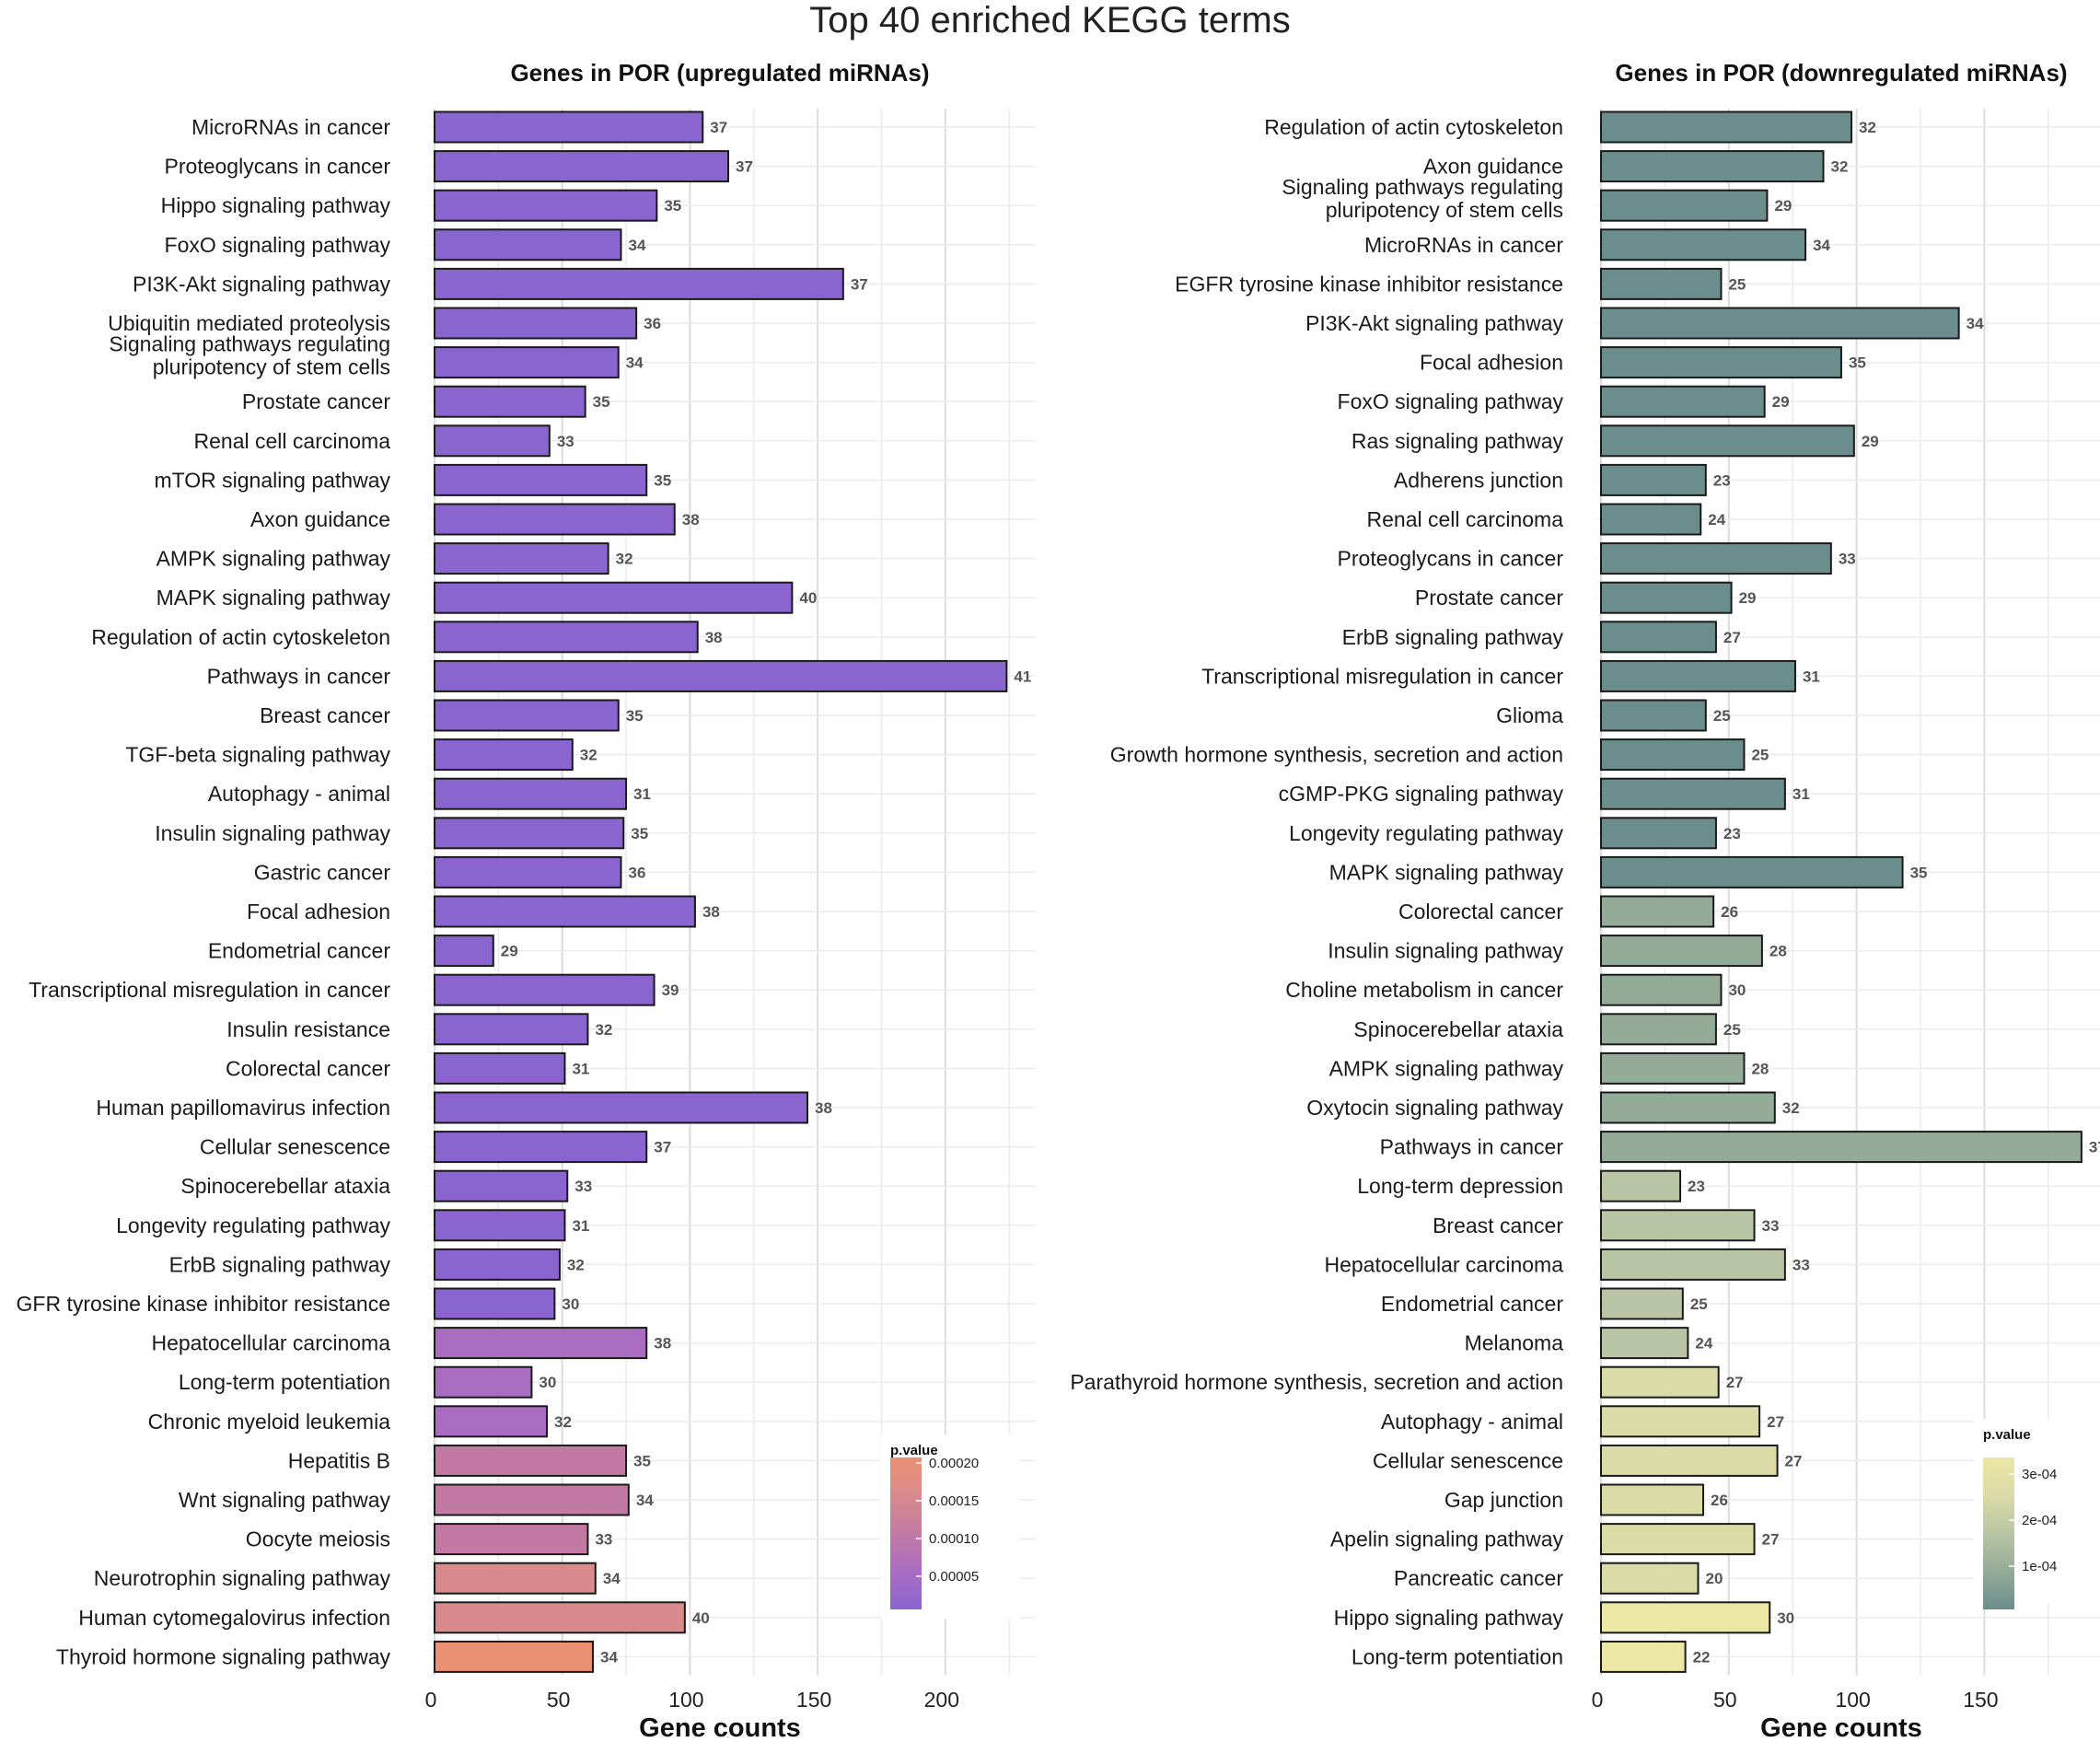 Image resolution: width=2100 pixels, height=1742 pixels. I want to click on panel-2-category-label: FoxO signaling pathway, so click(1451, 401).